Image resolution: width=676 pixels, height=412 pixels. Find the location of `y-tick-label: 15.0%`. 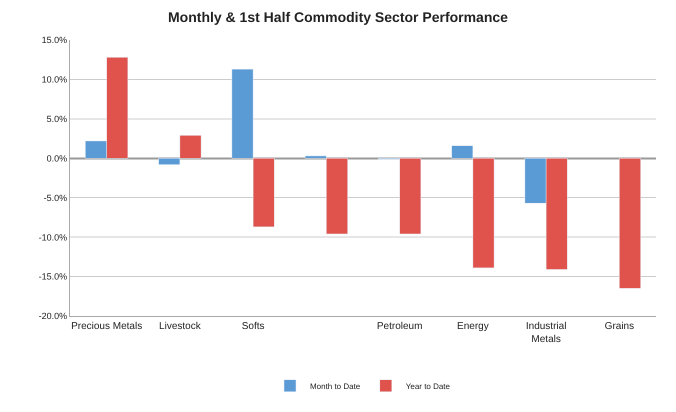

y-tick-label: 15.0% is located at coordinates (55, 40).